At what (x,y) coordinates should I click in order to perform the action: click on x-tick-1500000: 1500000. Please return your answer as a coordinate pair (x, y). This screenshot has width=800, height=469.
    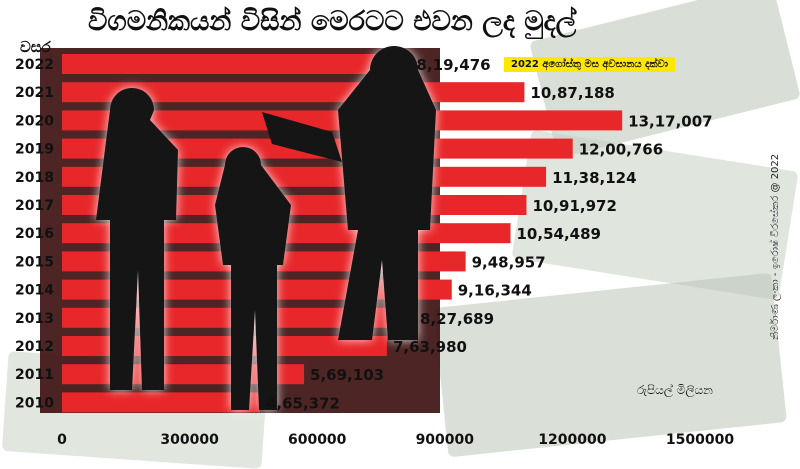
    Looking at the image, I should click on (700, 440).